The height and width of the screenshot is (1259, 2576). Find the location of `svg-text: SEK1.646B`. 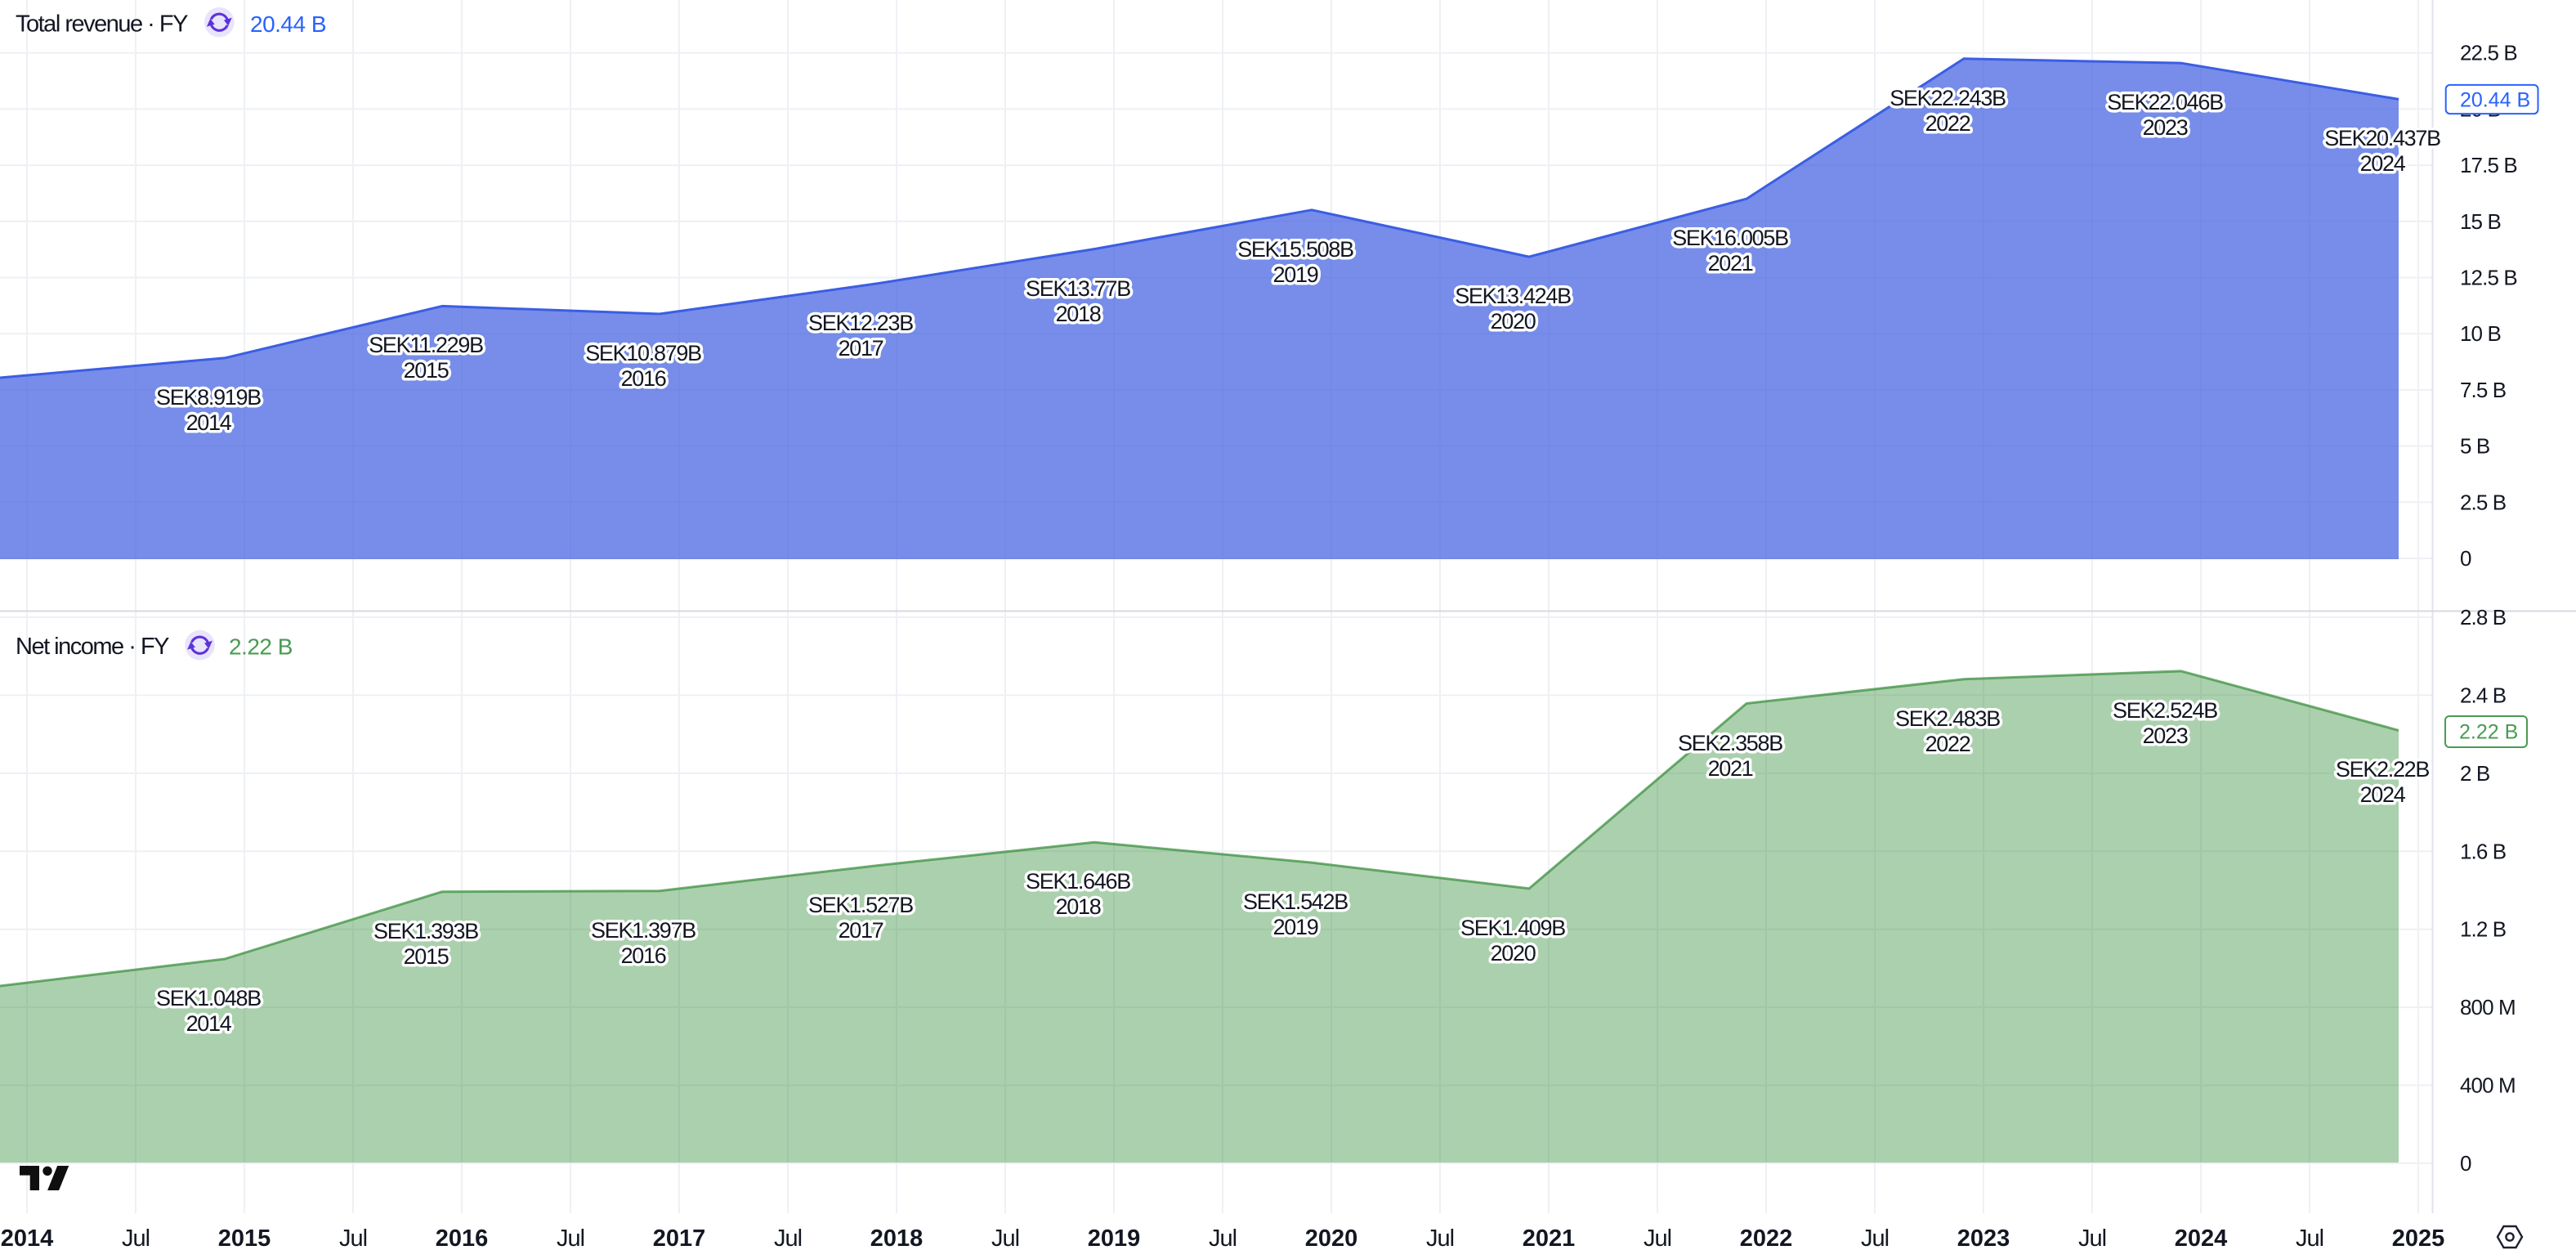

svg-text: SEK1.646B is located at coordinates (1078, 881).